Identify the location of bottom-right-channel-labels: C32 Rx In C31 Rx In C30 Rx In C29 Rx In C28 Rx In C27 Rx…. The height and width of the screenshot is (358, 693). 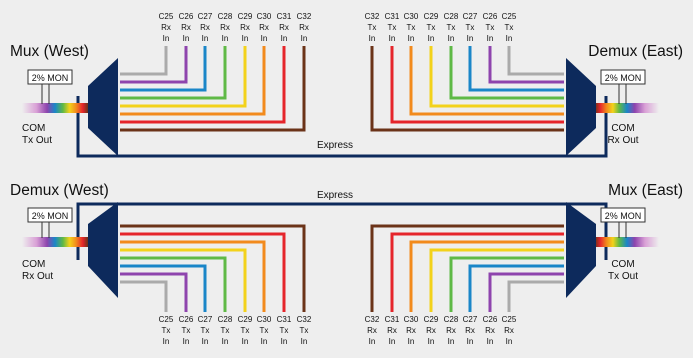
(441, 330).